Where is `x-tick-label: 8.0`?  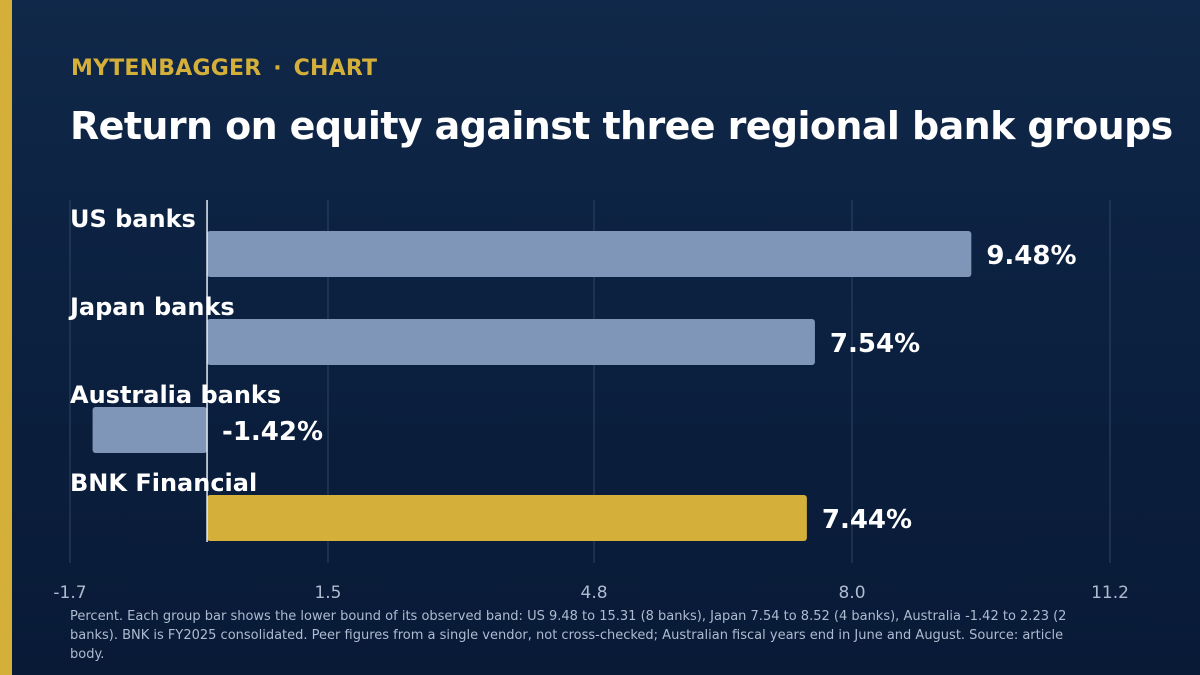
x-tick-label: 8.0 is located at coordinates (851, 593).